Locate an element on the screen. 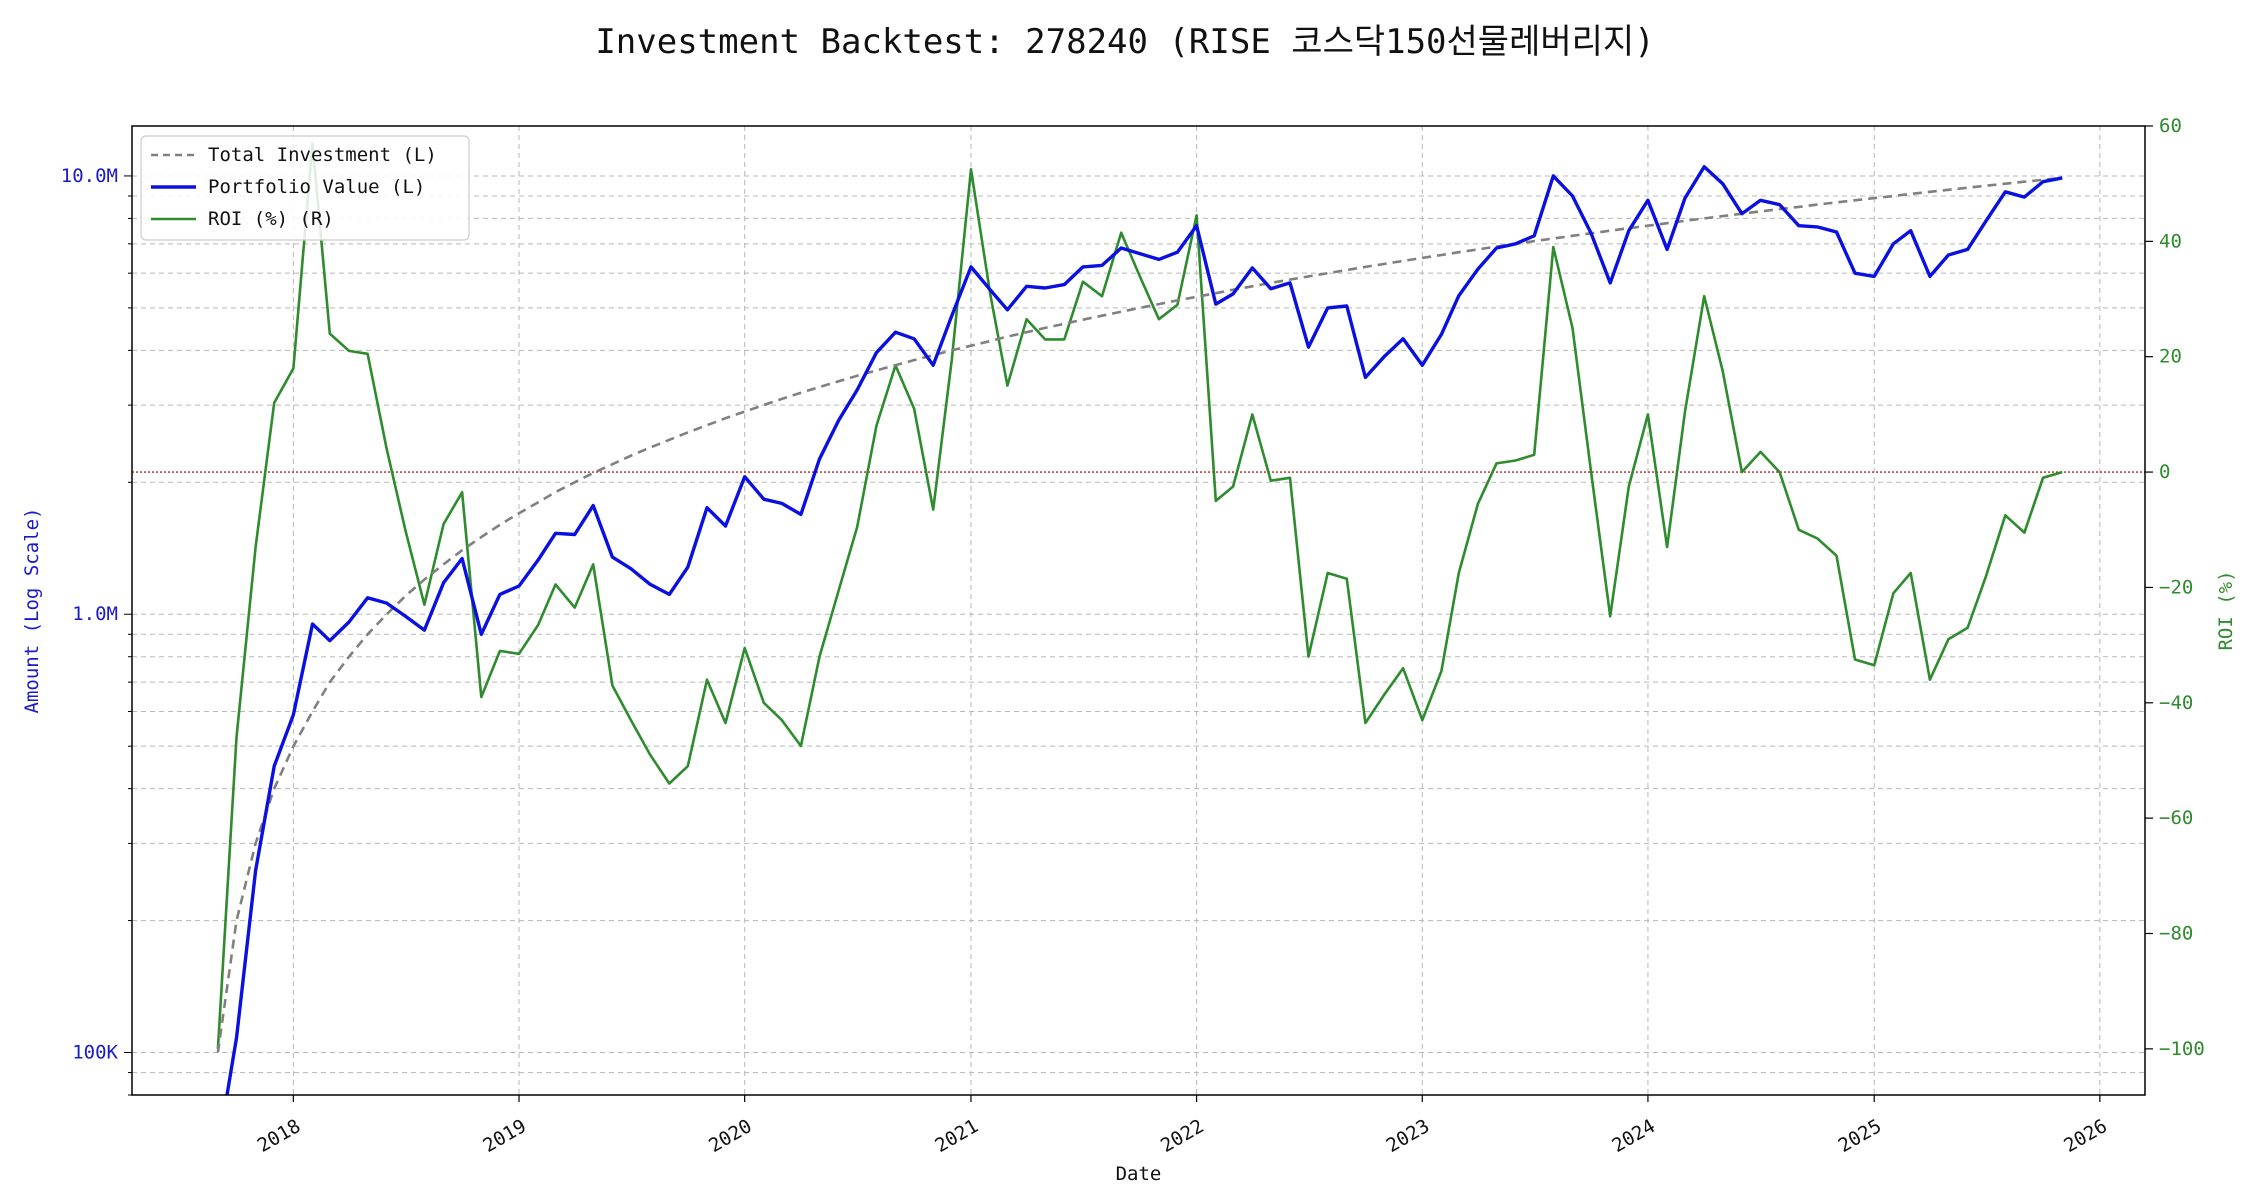  x-tick-label: 2025 is located at coordinates (1860, 1136).